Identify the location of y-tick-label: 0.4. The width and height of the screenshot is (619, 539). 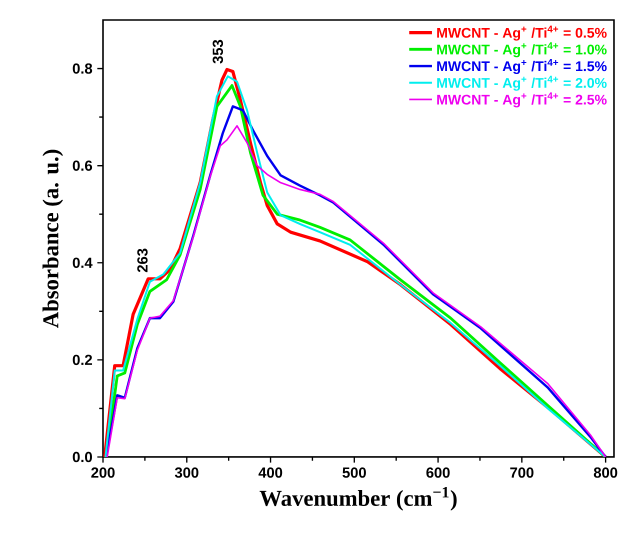
(82, 263).